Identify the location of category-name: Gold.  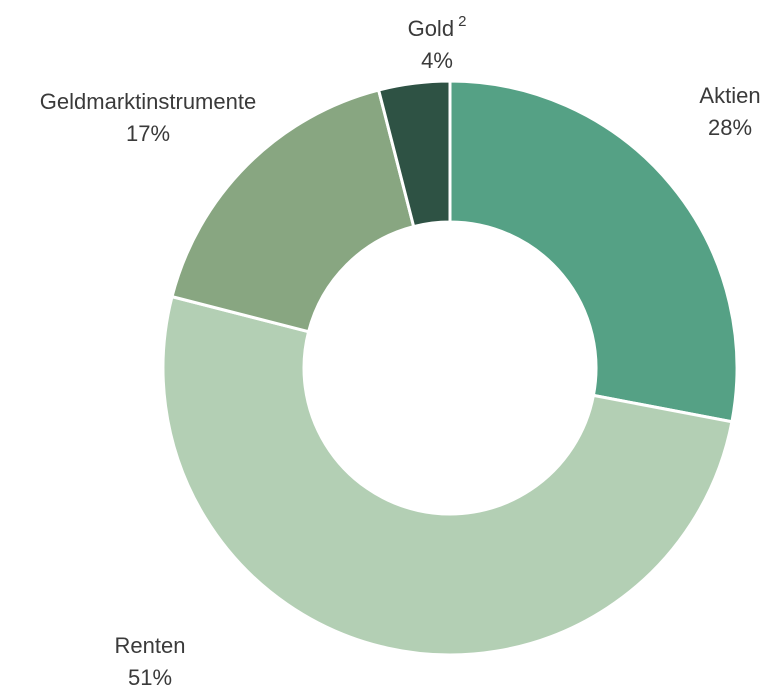
(431, 28).